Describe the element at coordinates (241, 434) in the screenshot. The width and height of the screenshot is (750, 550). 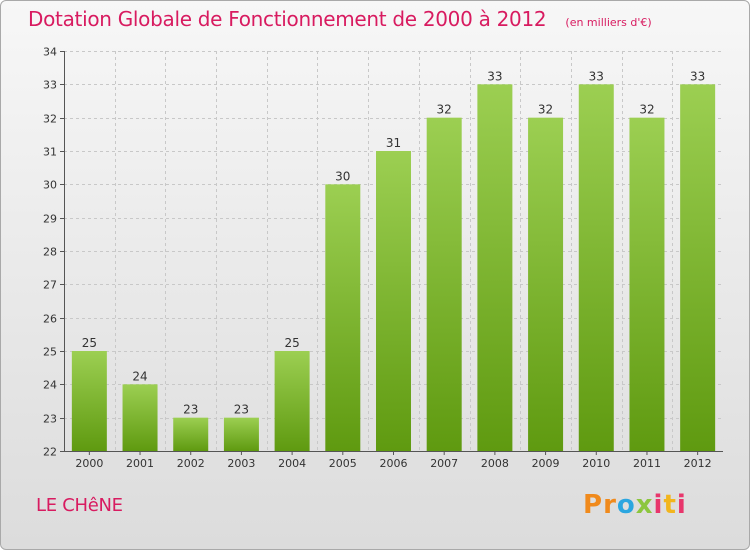
I see `bar-2003` at that location.